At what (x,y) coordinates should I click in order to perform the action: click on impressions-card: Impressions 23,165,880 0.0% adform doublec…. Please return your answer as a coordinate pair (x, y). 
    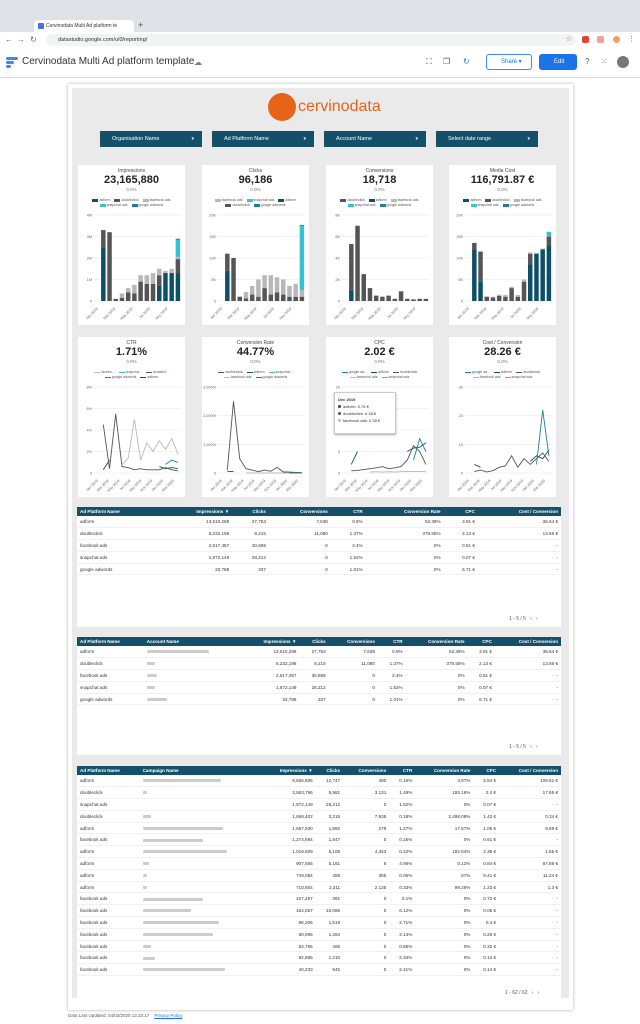
    Looking at the image, I should click on (131, 245).